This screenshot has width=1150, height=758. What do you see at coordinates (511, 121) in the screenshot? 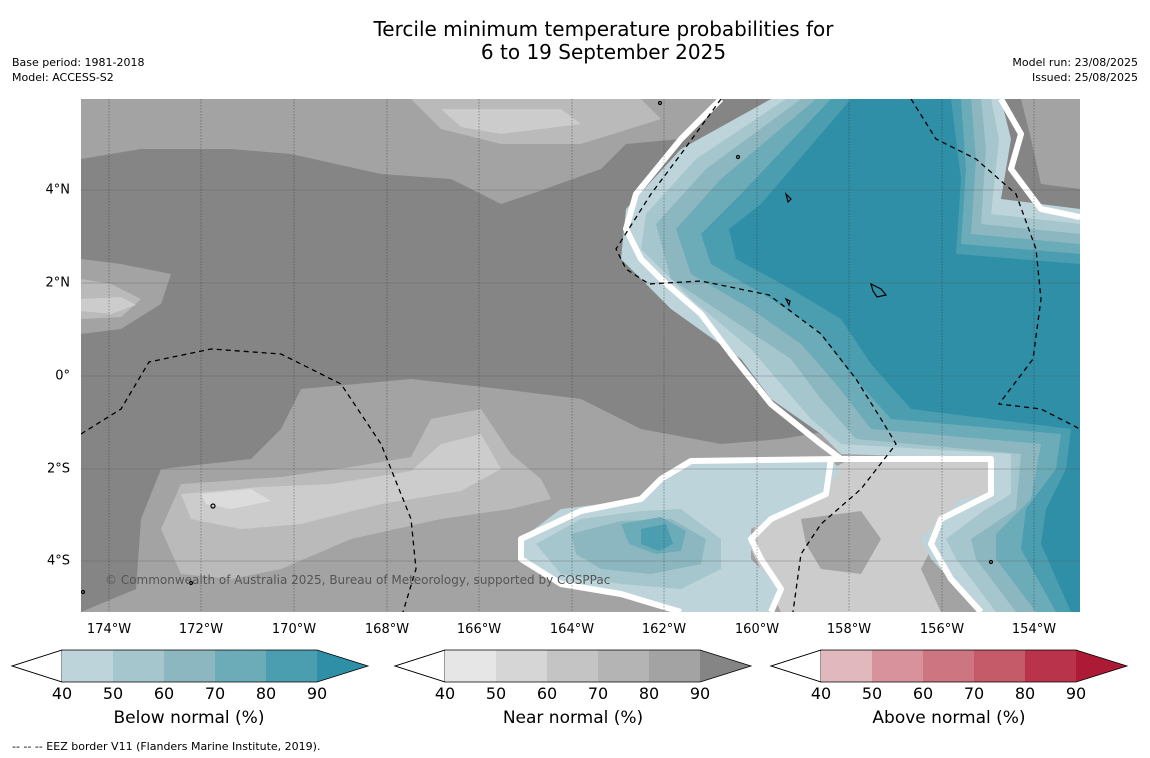
I see `near-normal-60-region` at bounding box center [511, 121].